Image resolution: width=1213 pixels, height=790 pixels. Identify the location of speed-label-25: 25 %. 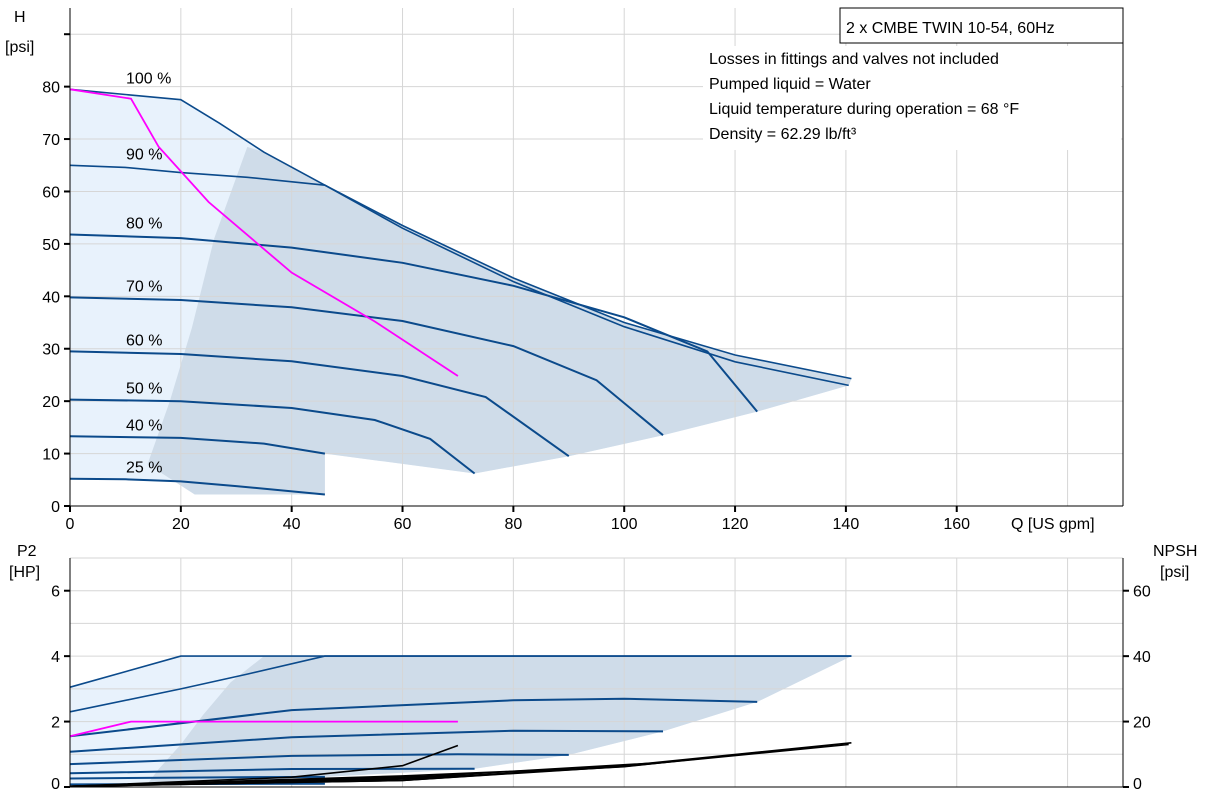
(144, 468).